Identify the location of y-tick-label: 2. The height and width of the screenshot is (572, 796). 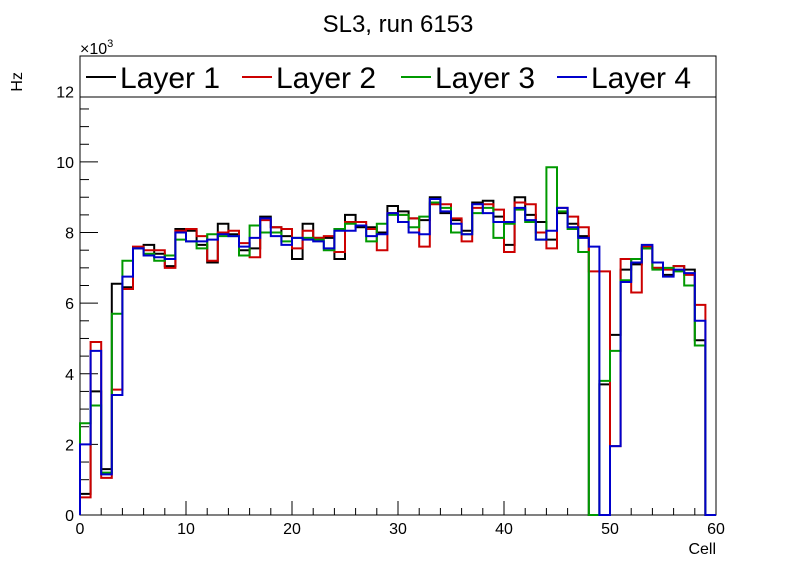
(69, 445).